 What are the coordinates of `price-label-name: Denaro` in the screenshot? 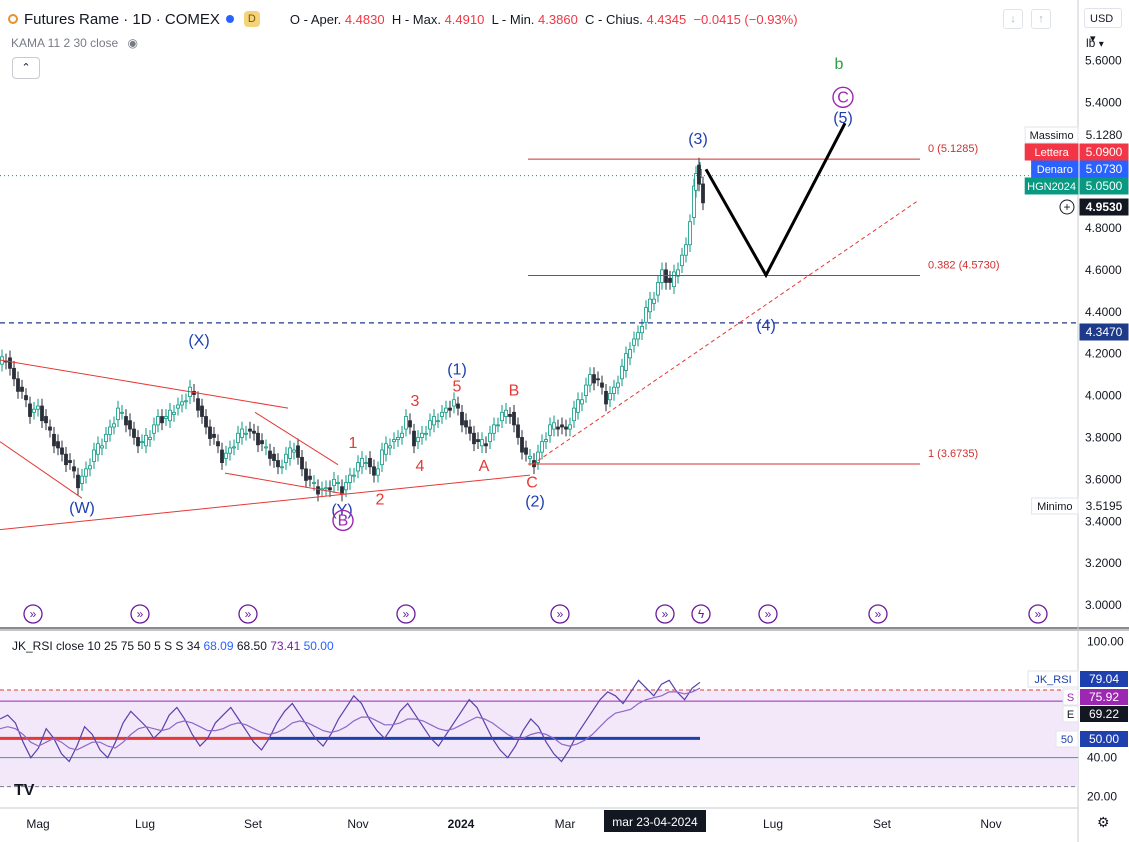 It's located at (1055, 170).